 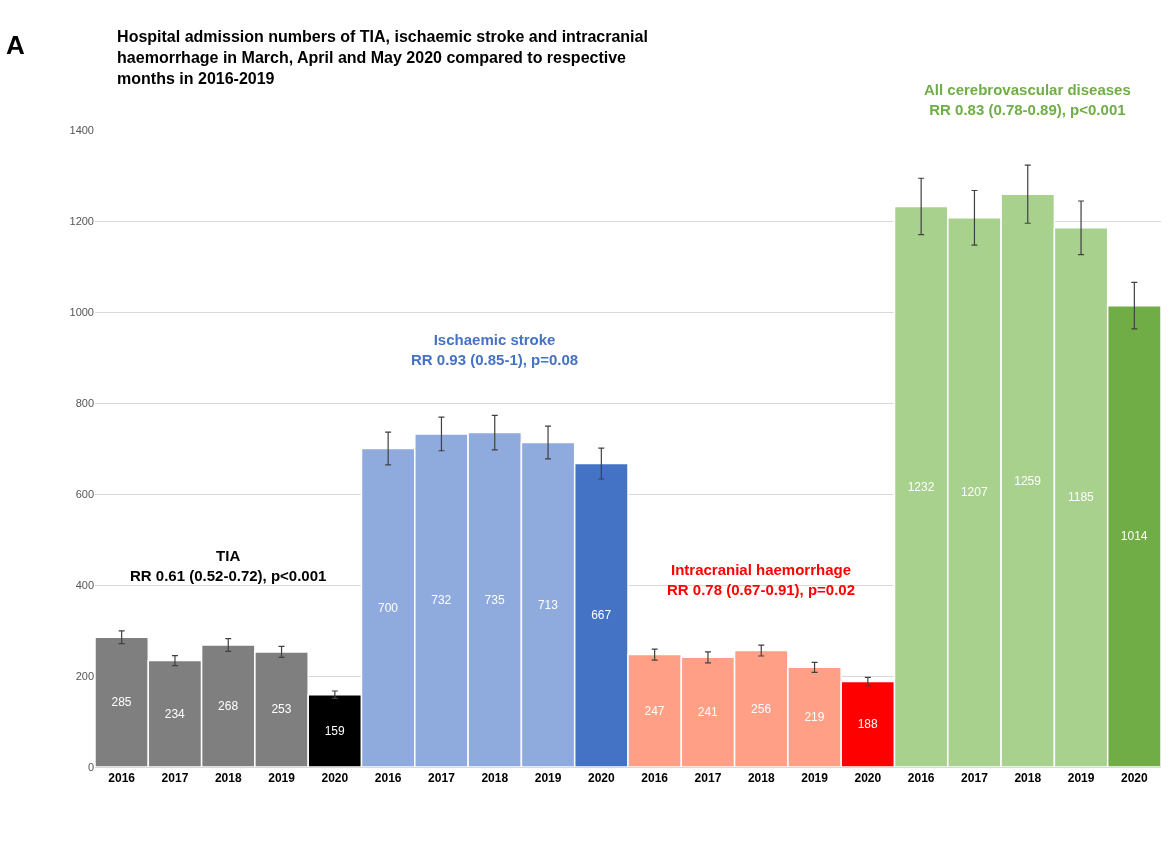 I want to click on data-label: 253, so click(x=281, y=709).